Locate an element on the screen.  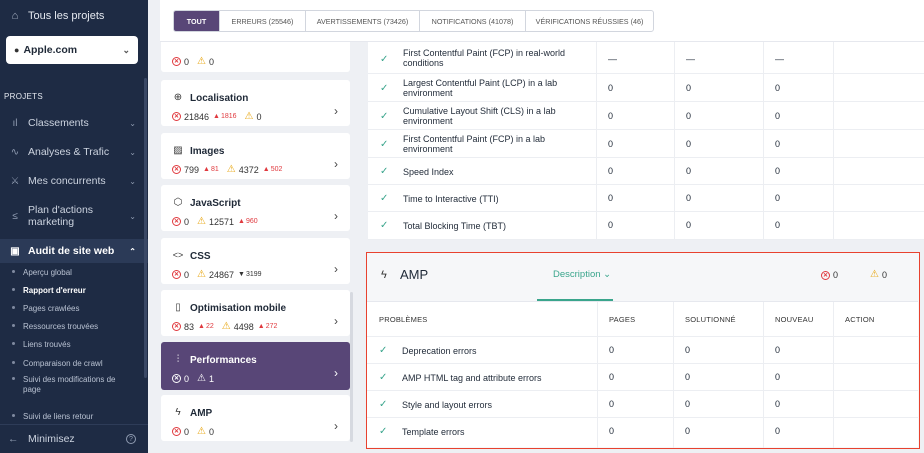
table-row: ✓ Total Blocking Time (TBT) 0 0 0 is located at coordinates (646, 226).